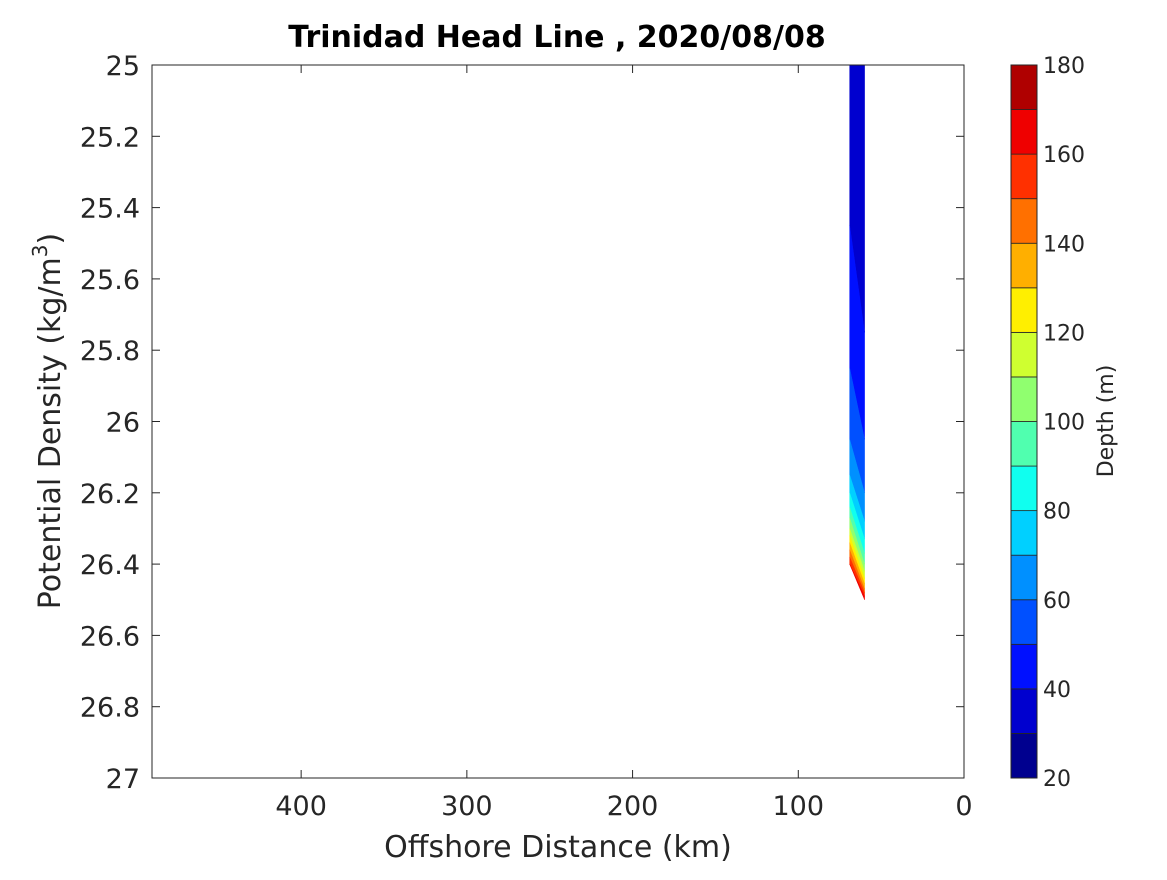 Image resolution: width=1167 pixels, height=880 pixels. I want to click on x-tick-label: 300, so click(467, 806).